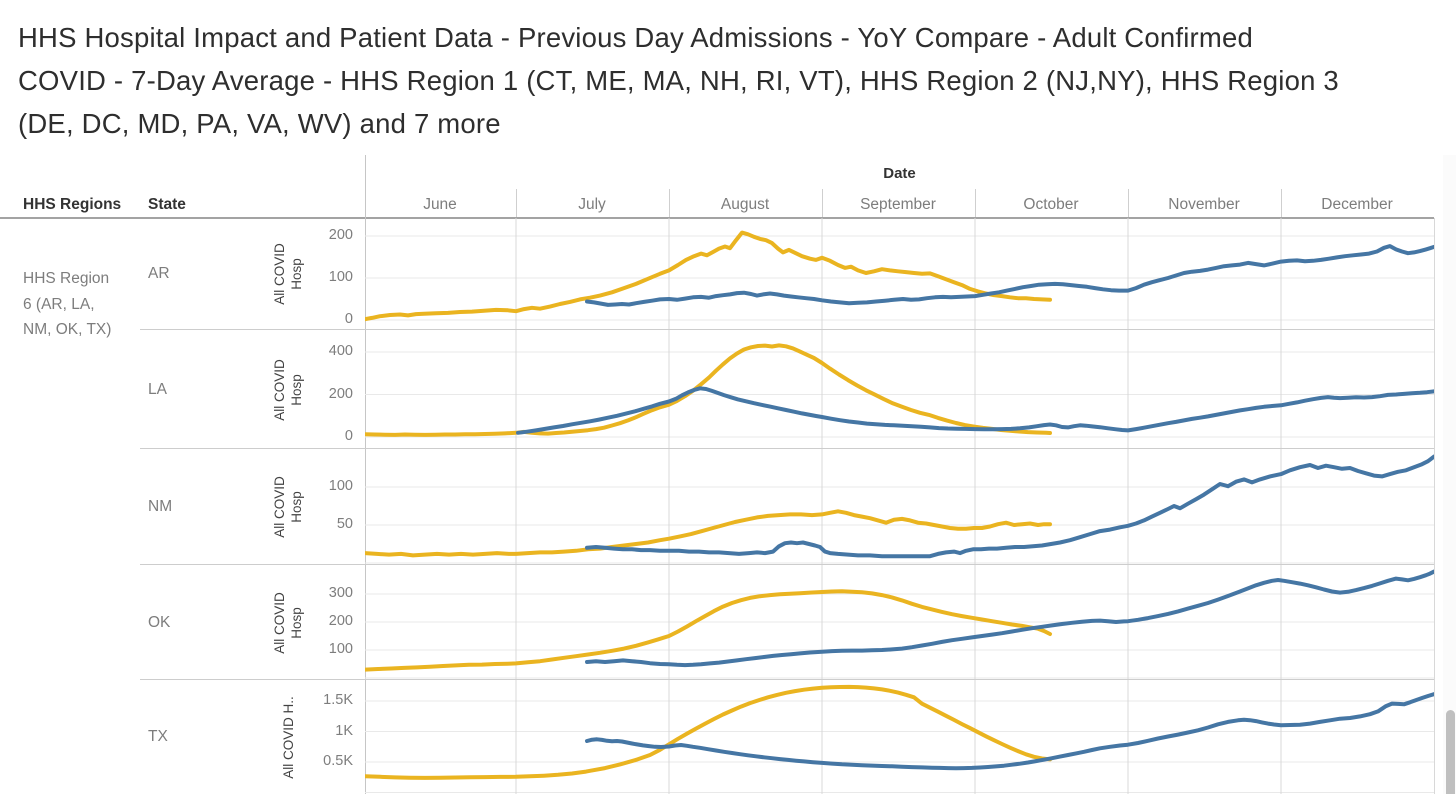 Image resolution: width=1456 pixels, height=794 pixels. What do you see at coordinates (340, 649) in the screenshot?
I see `y-tick-label-OK-100: 100` at bounding box center [340, 649].